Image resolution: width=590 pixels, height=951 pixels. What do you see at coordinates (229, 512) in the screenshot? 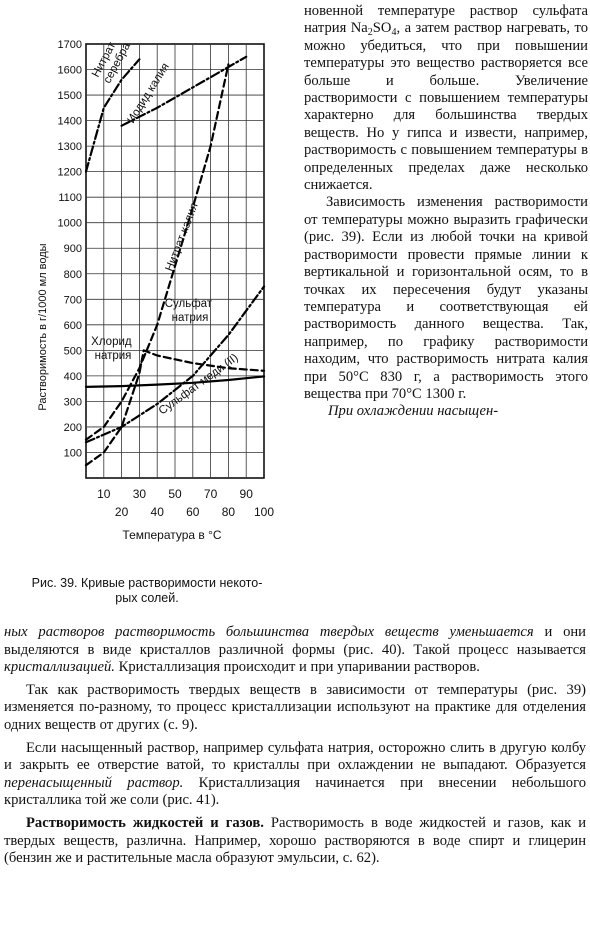
I see `x-tick-label: 80` at bounding box center [229, 512].